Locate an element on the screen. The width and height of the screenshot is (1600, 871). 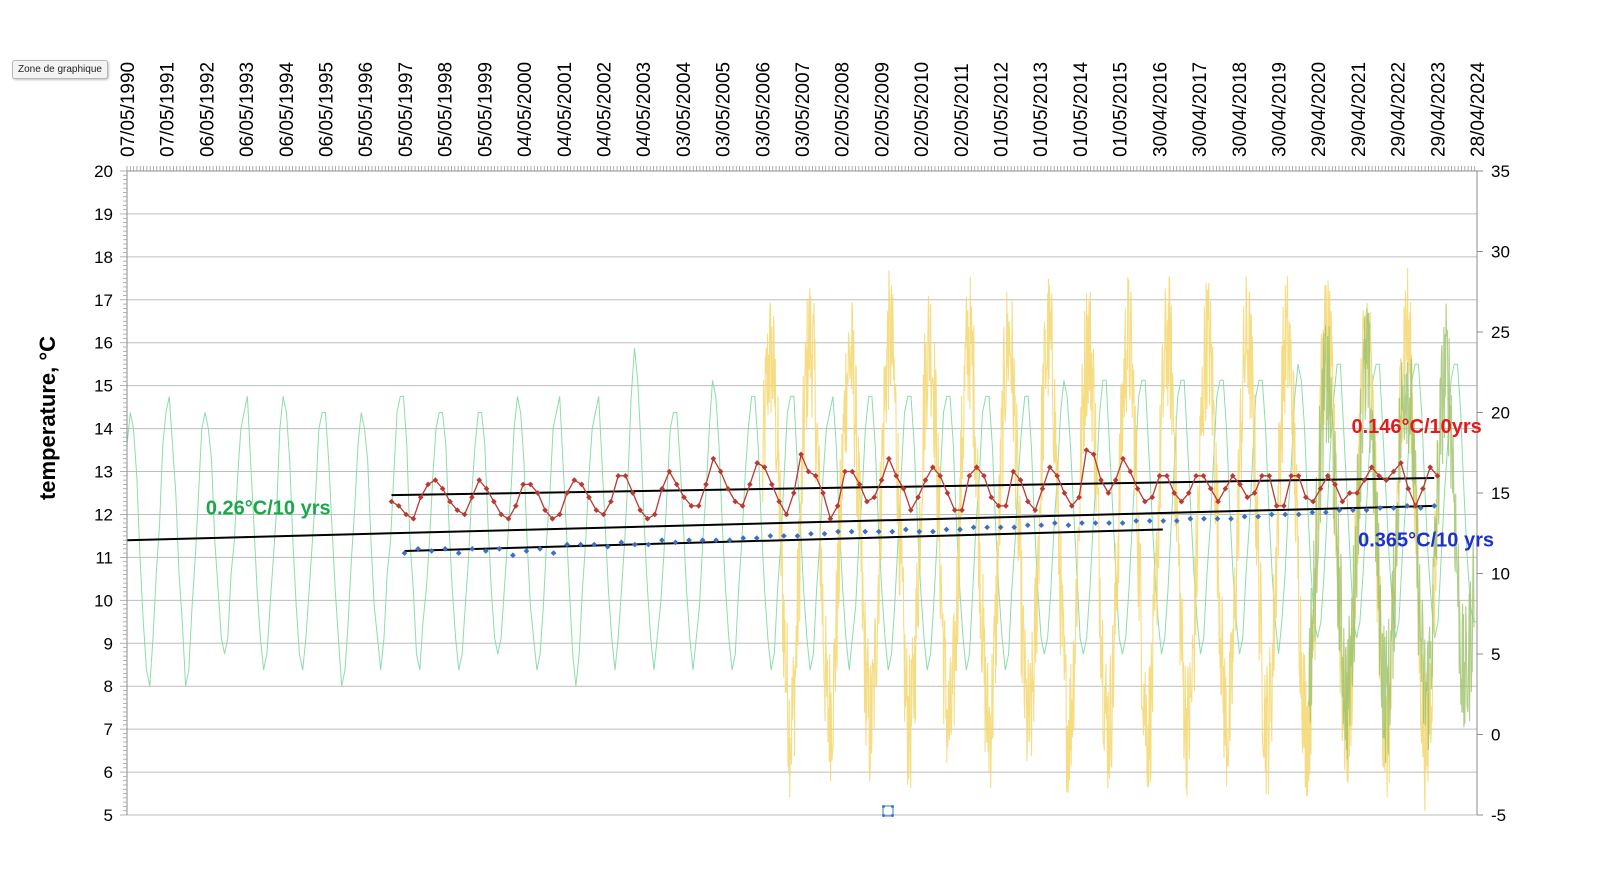
x-tick-label: 02/05/2010 is located at coordinates (922, 109).